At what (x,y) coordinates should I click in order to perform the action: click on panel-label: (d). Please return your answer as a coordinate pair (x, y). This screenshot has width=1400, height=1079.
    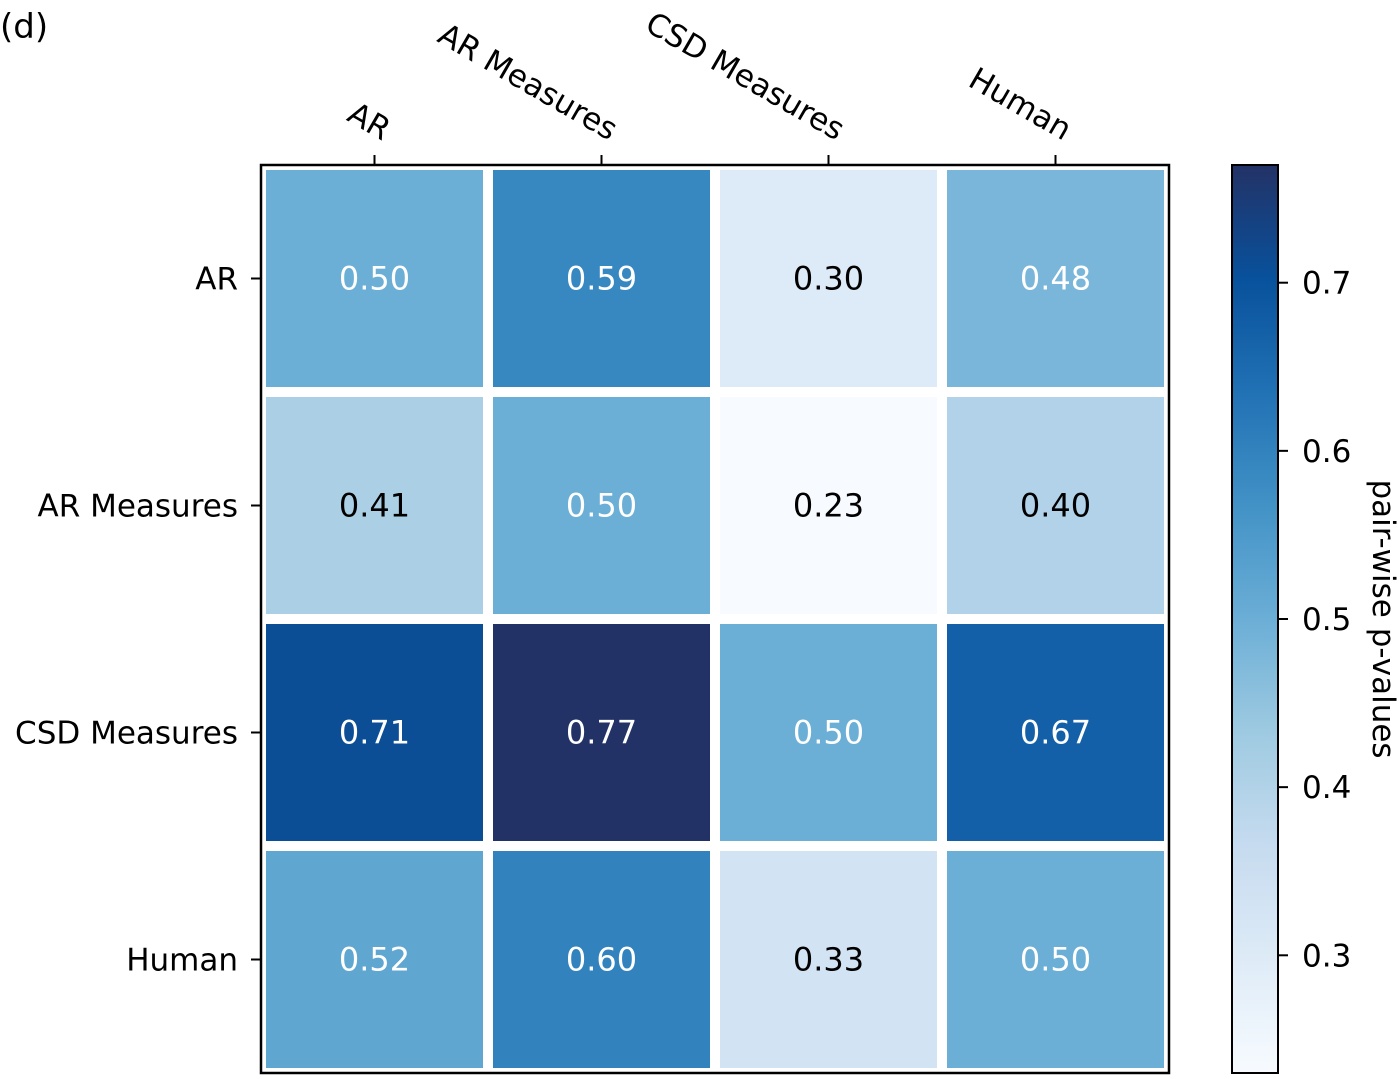
    Looking at the image, I should click on (24, 27).